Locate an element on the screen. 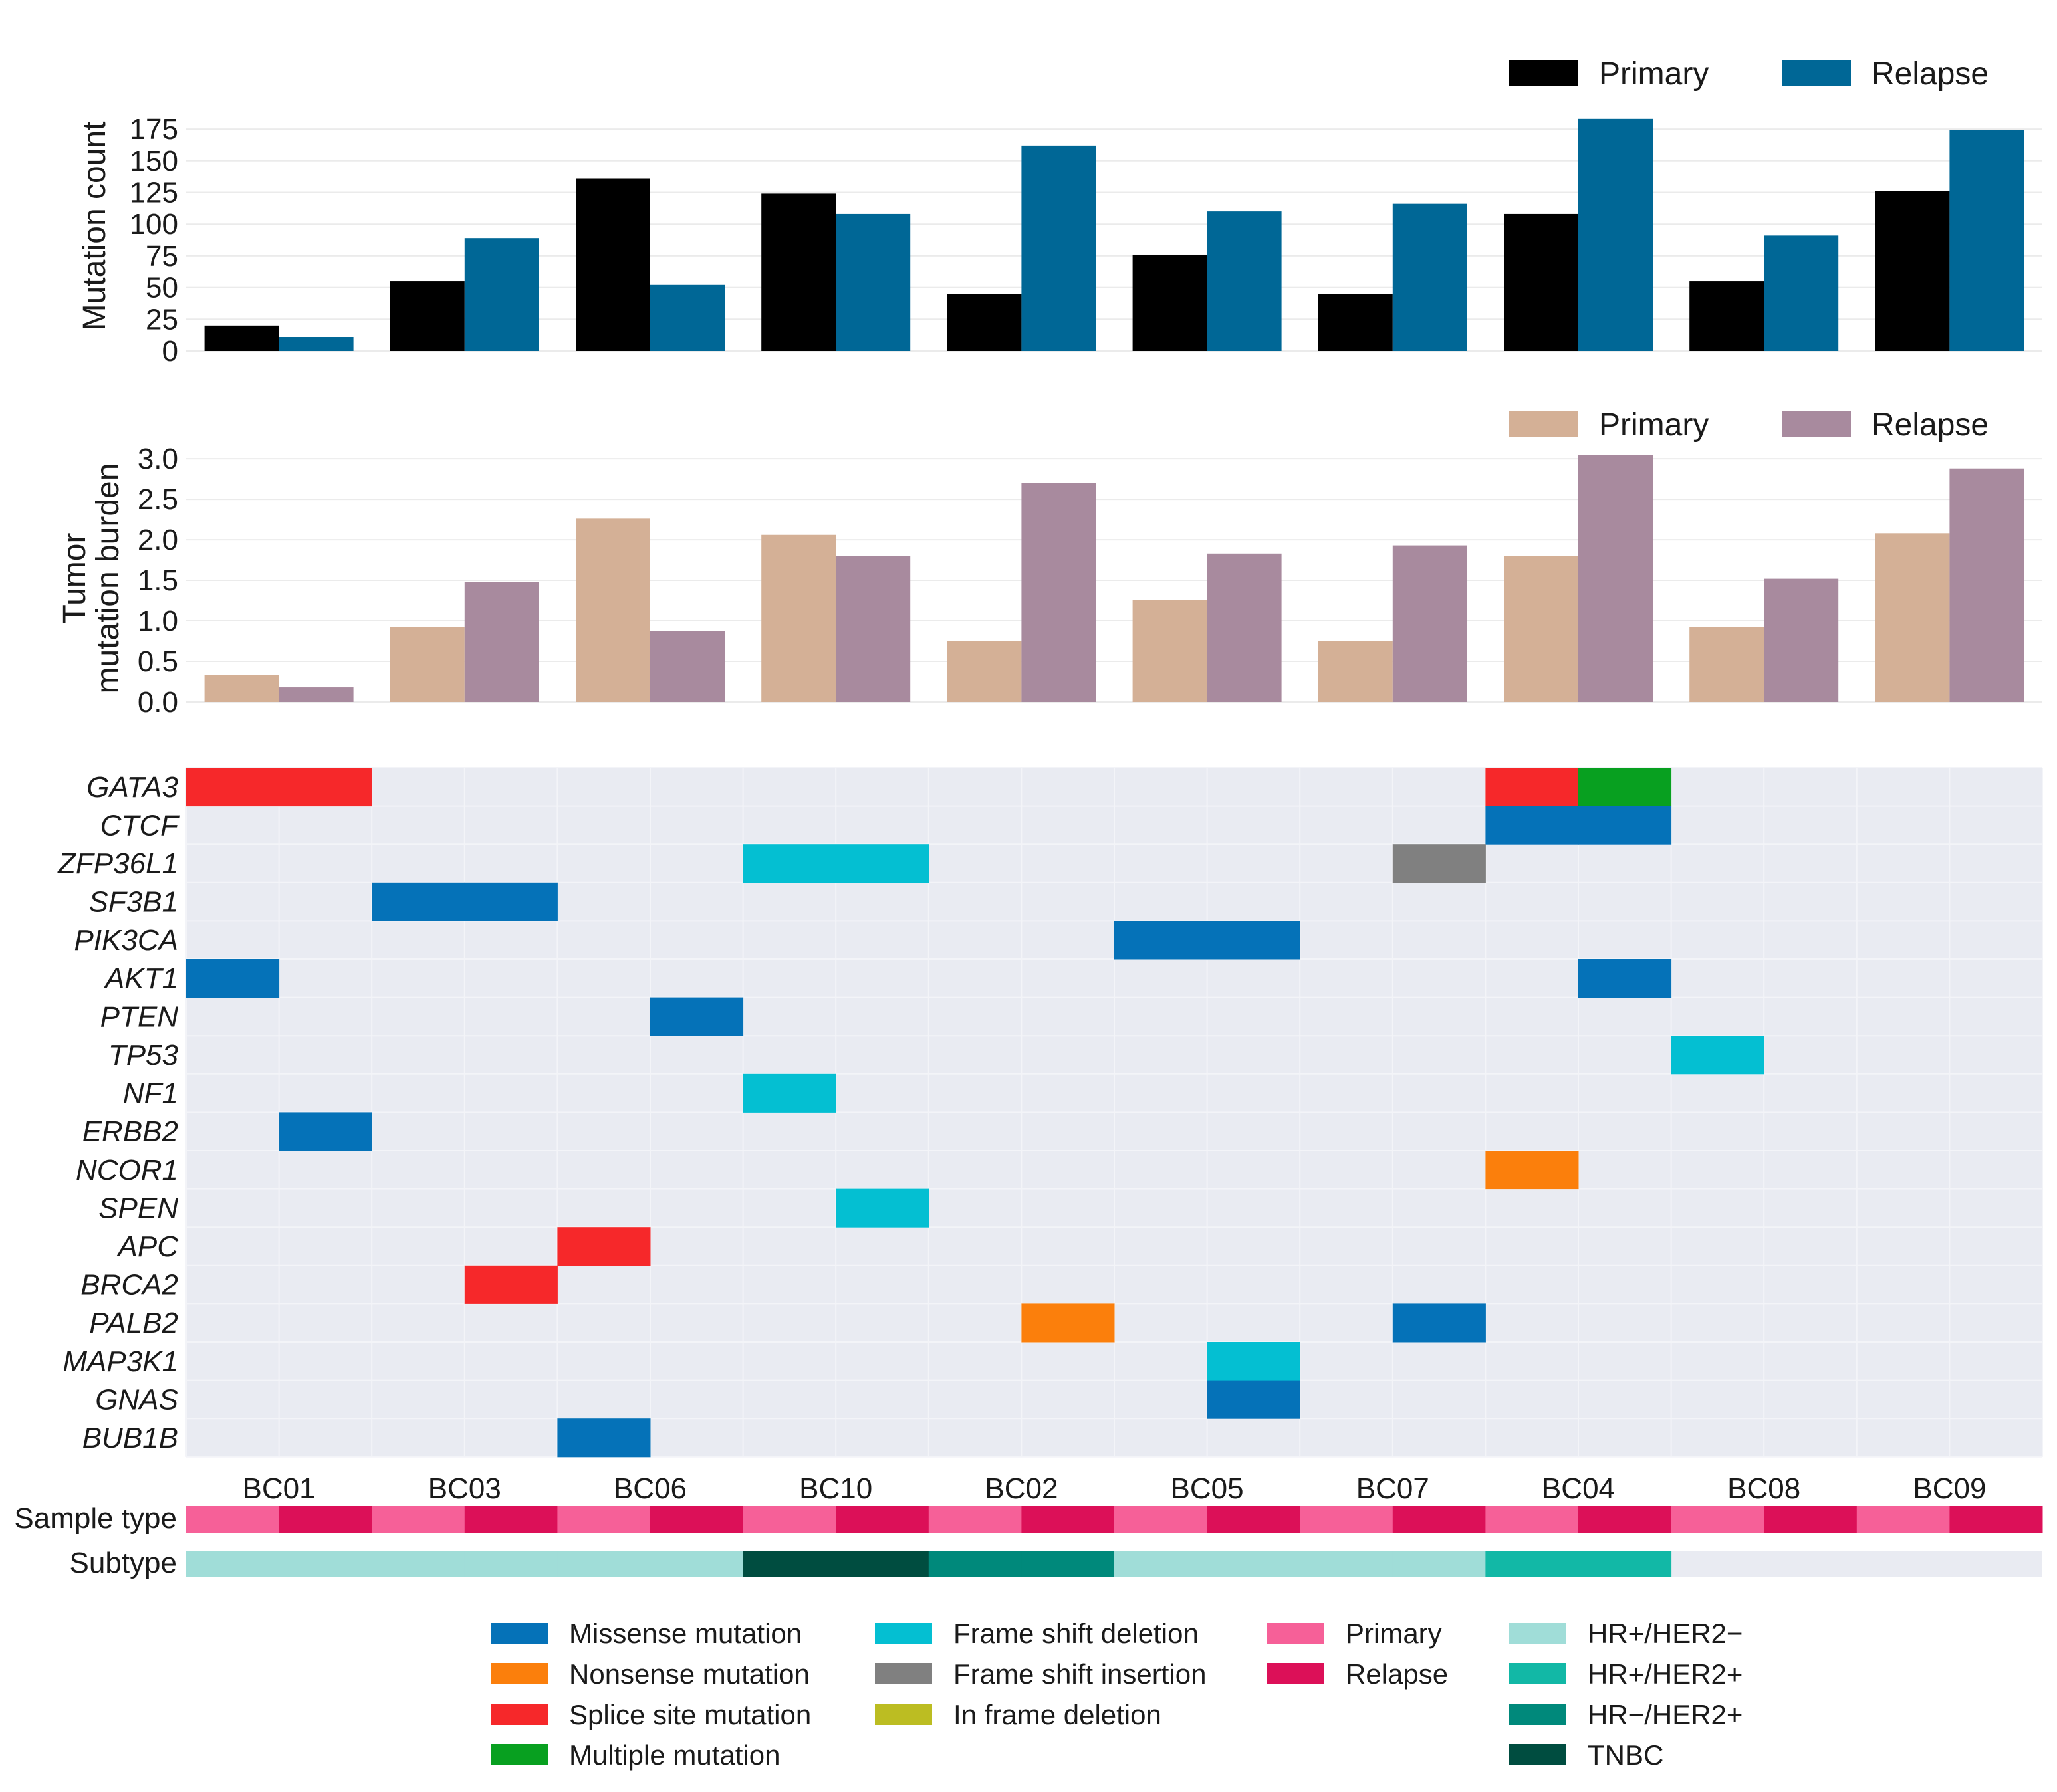  y-tick-label: 175 is located at coordinates (154, 129).